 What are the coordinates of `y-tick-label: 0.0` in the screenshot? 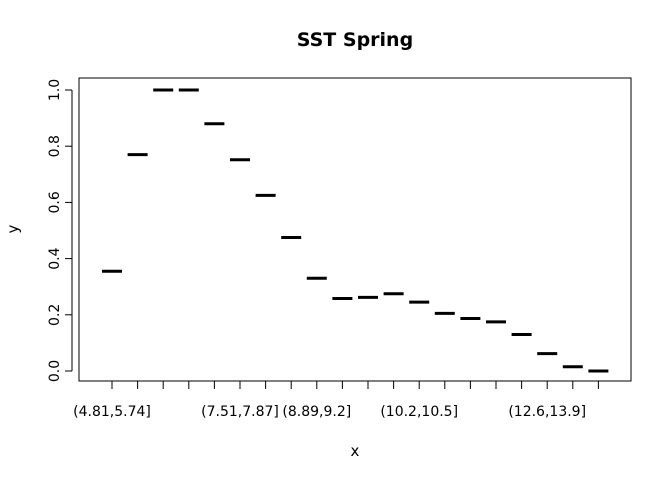 It's located at (55, 371).